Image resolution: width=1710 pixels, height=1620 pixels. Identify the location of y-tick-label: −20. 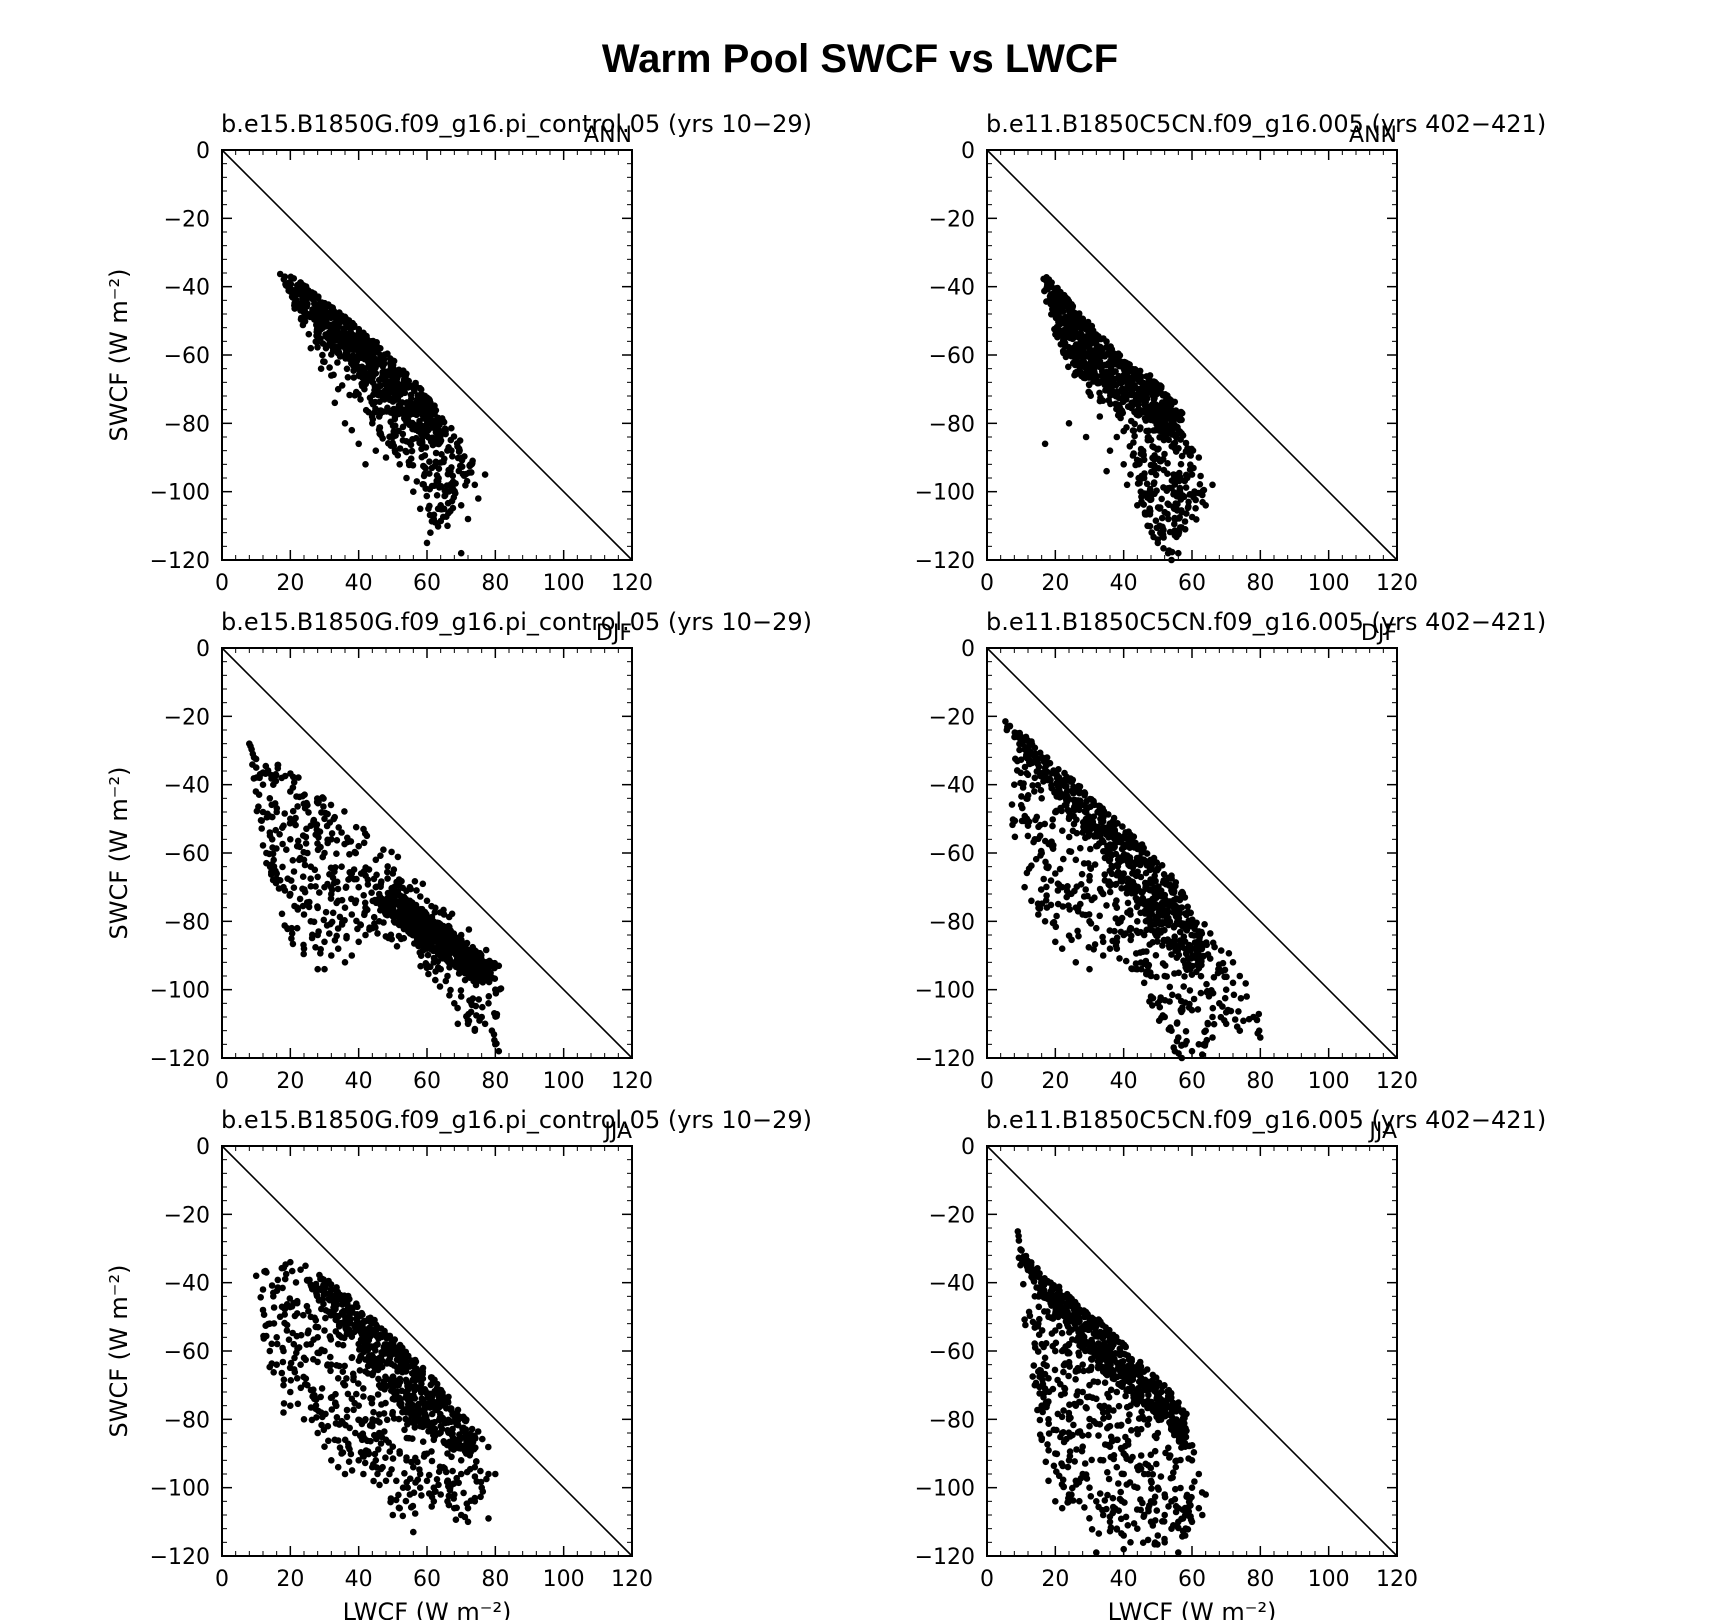
(187, 1215).